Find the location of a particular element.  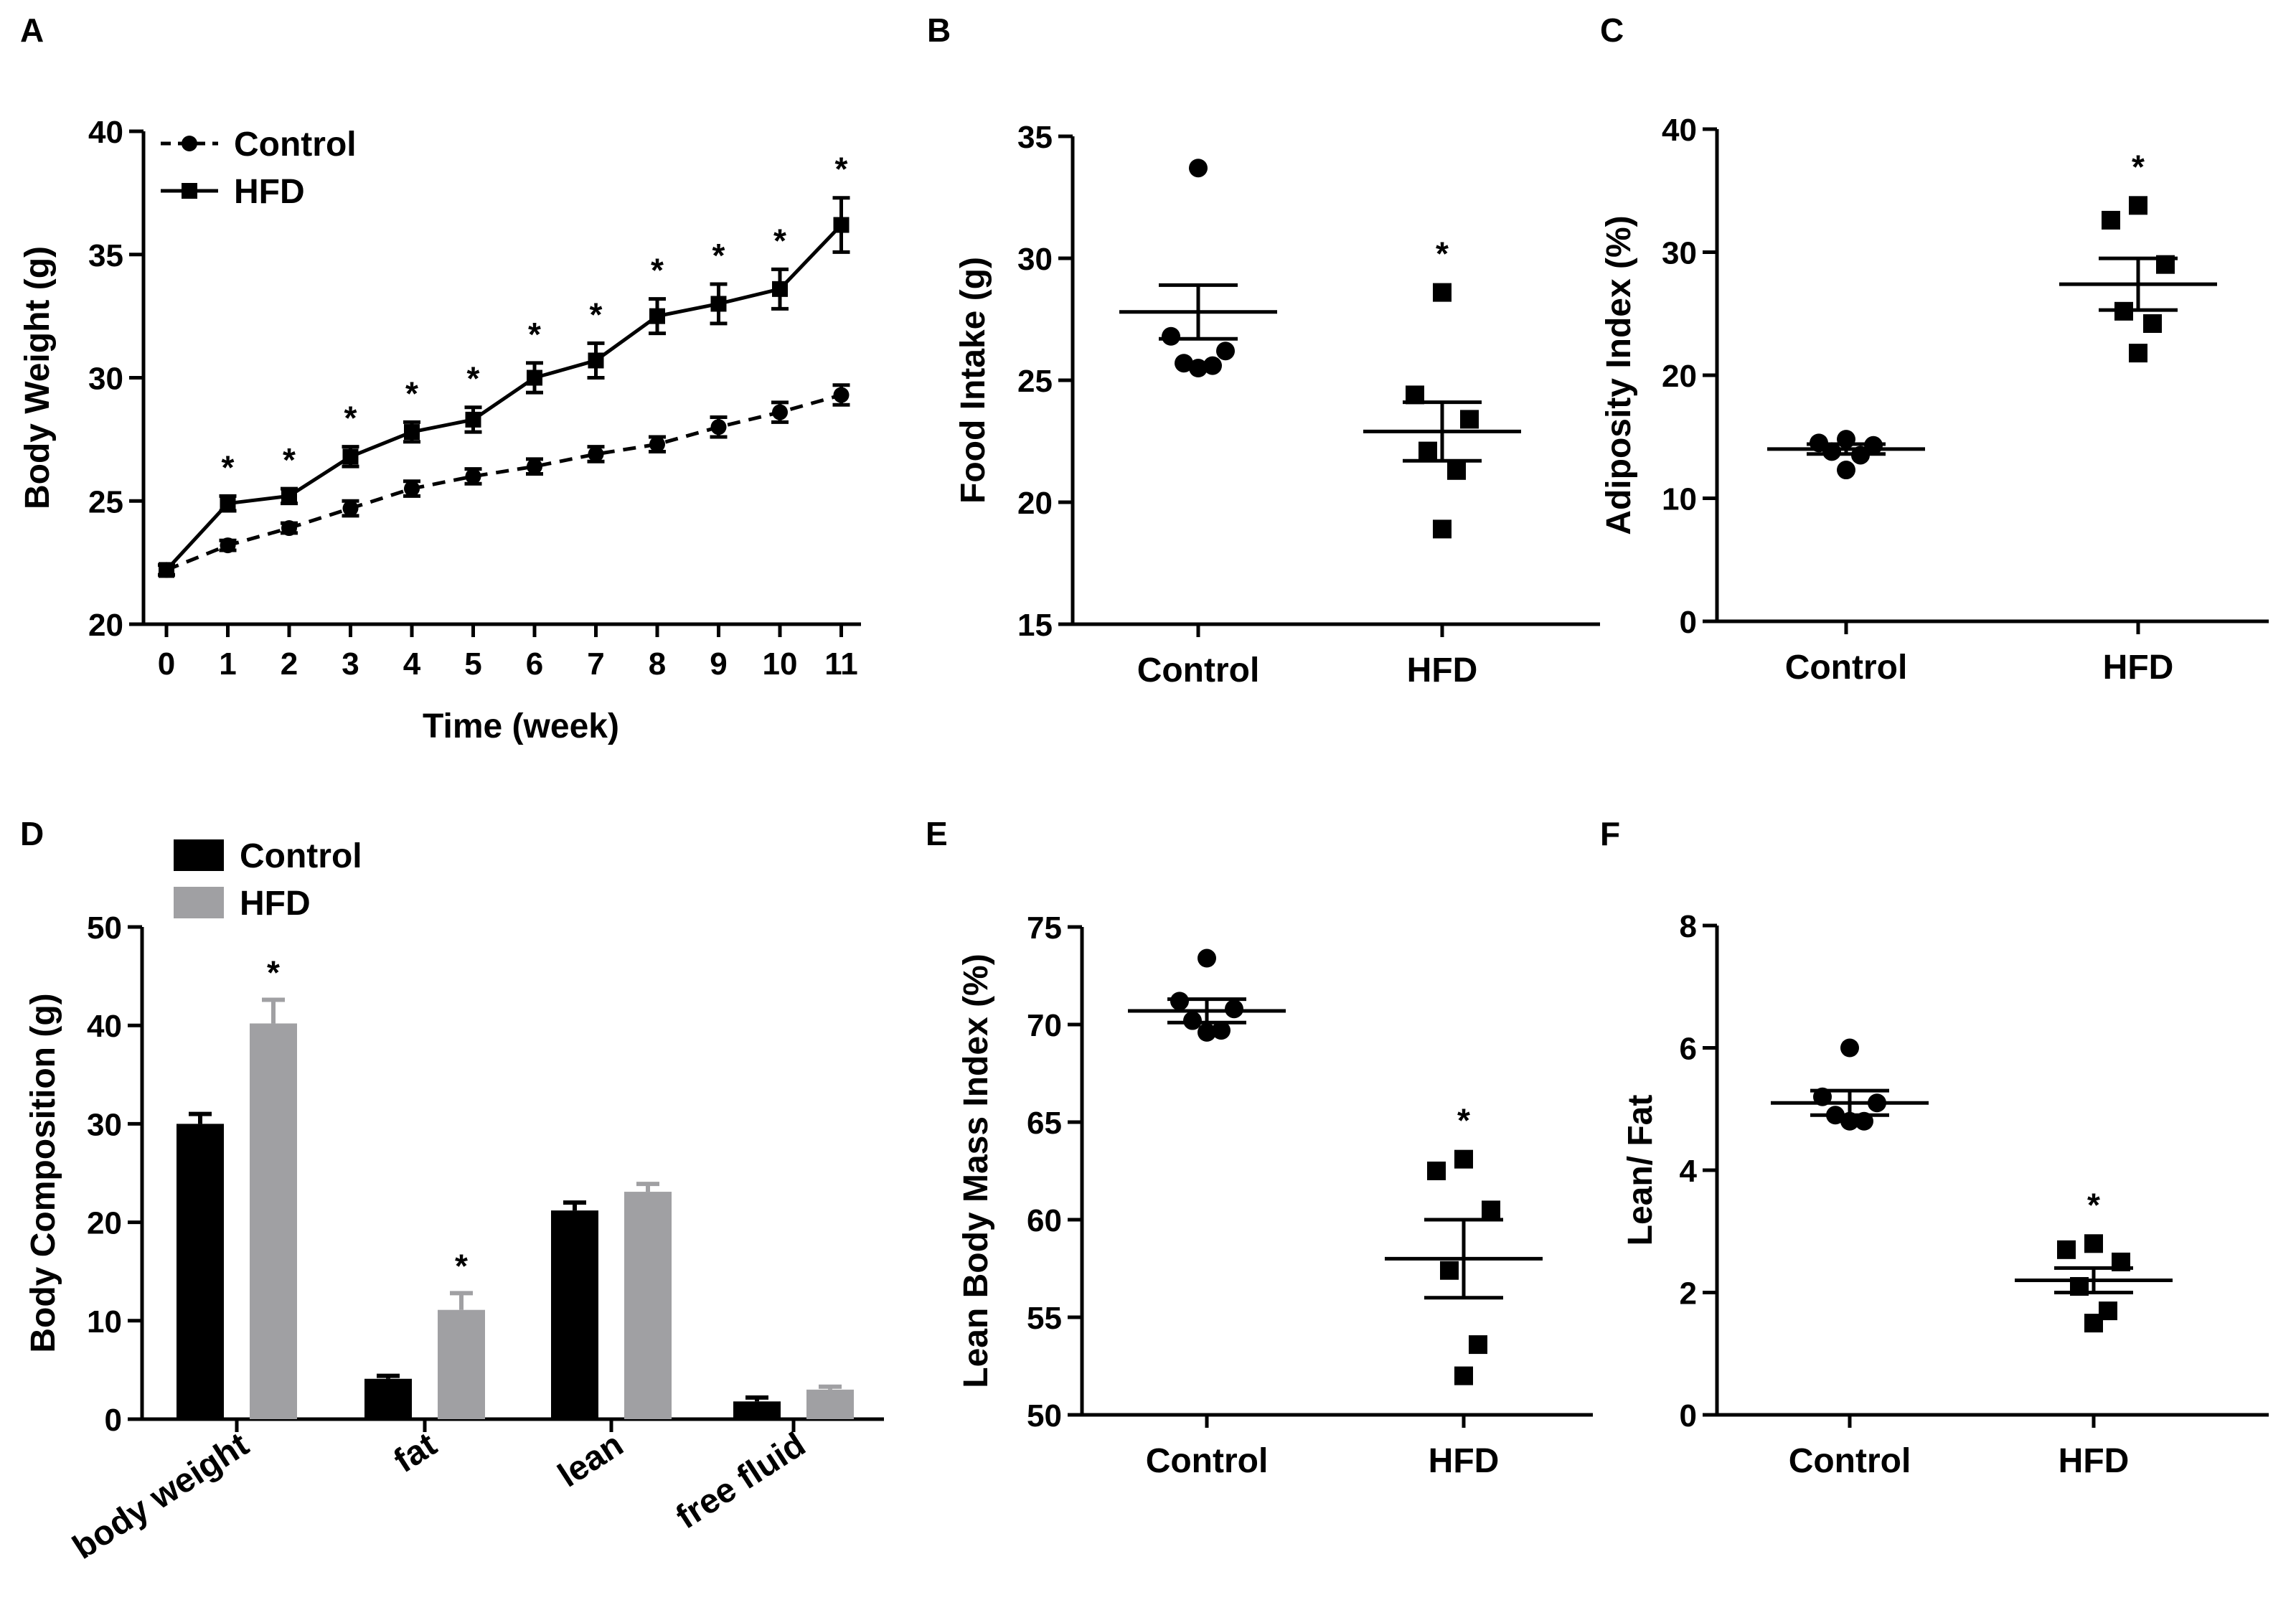

x-tick-label: 6 is located at coordinates (534, 664).